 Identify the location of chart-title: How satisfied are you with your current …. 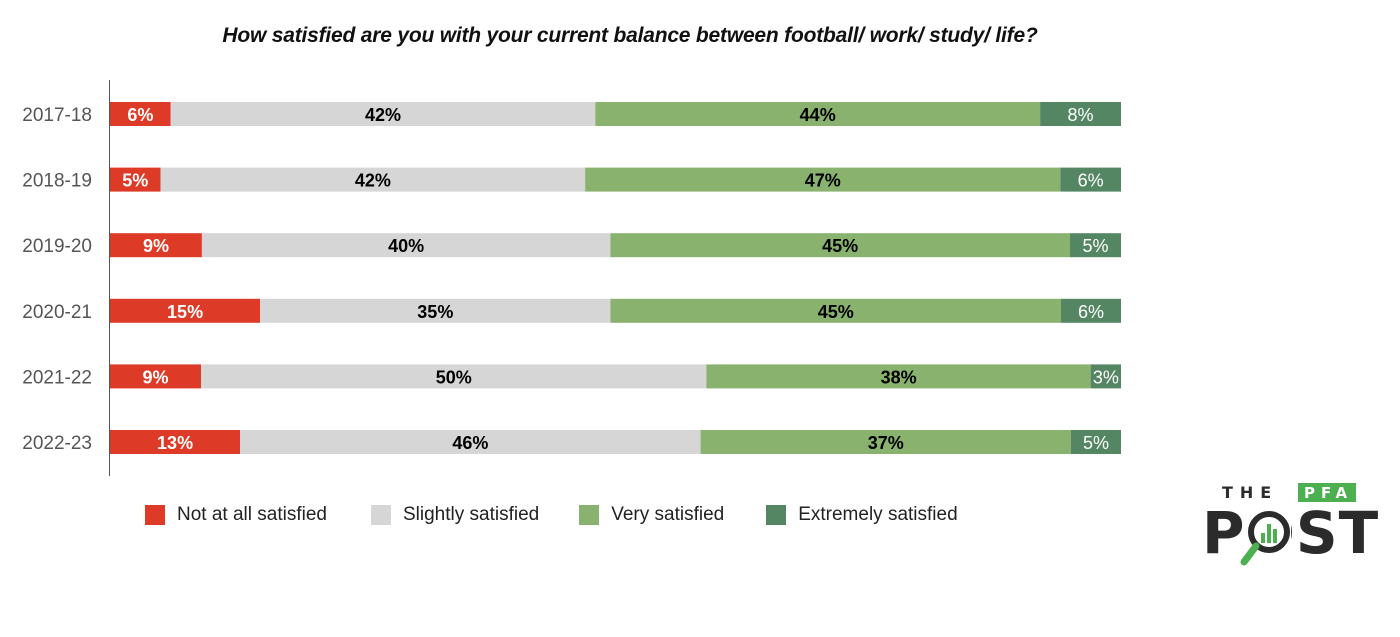
(630, 35).